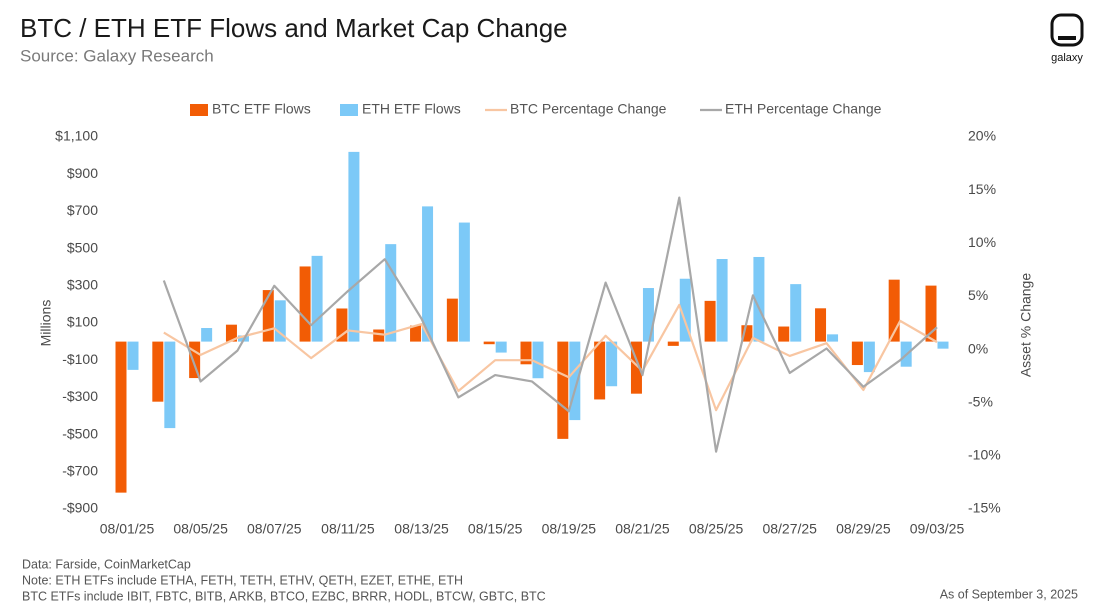 This screenshot has width=1100, height=614. Describe the element at coordinates (82, 173) in the screenshot. I see `y-tick-label: $900` at that location.